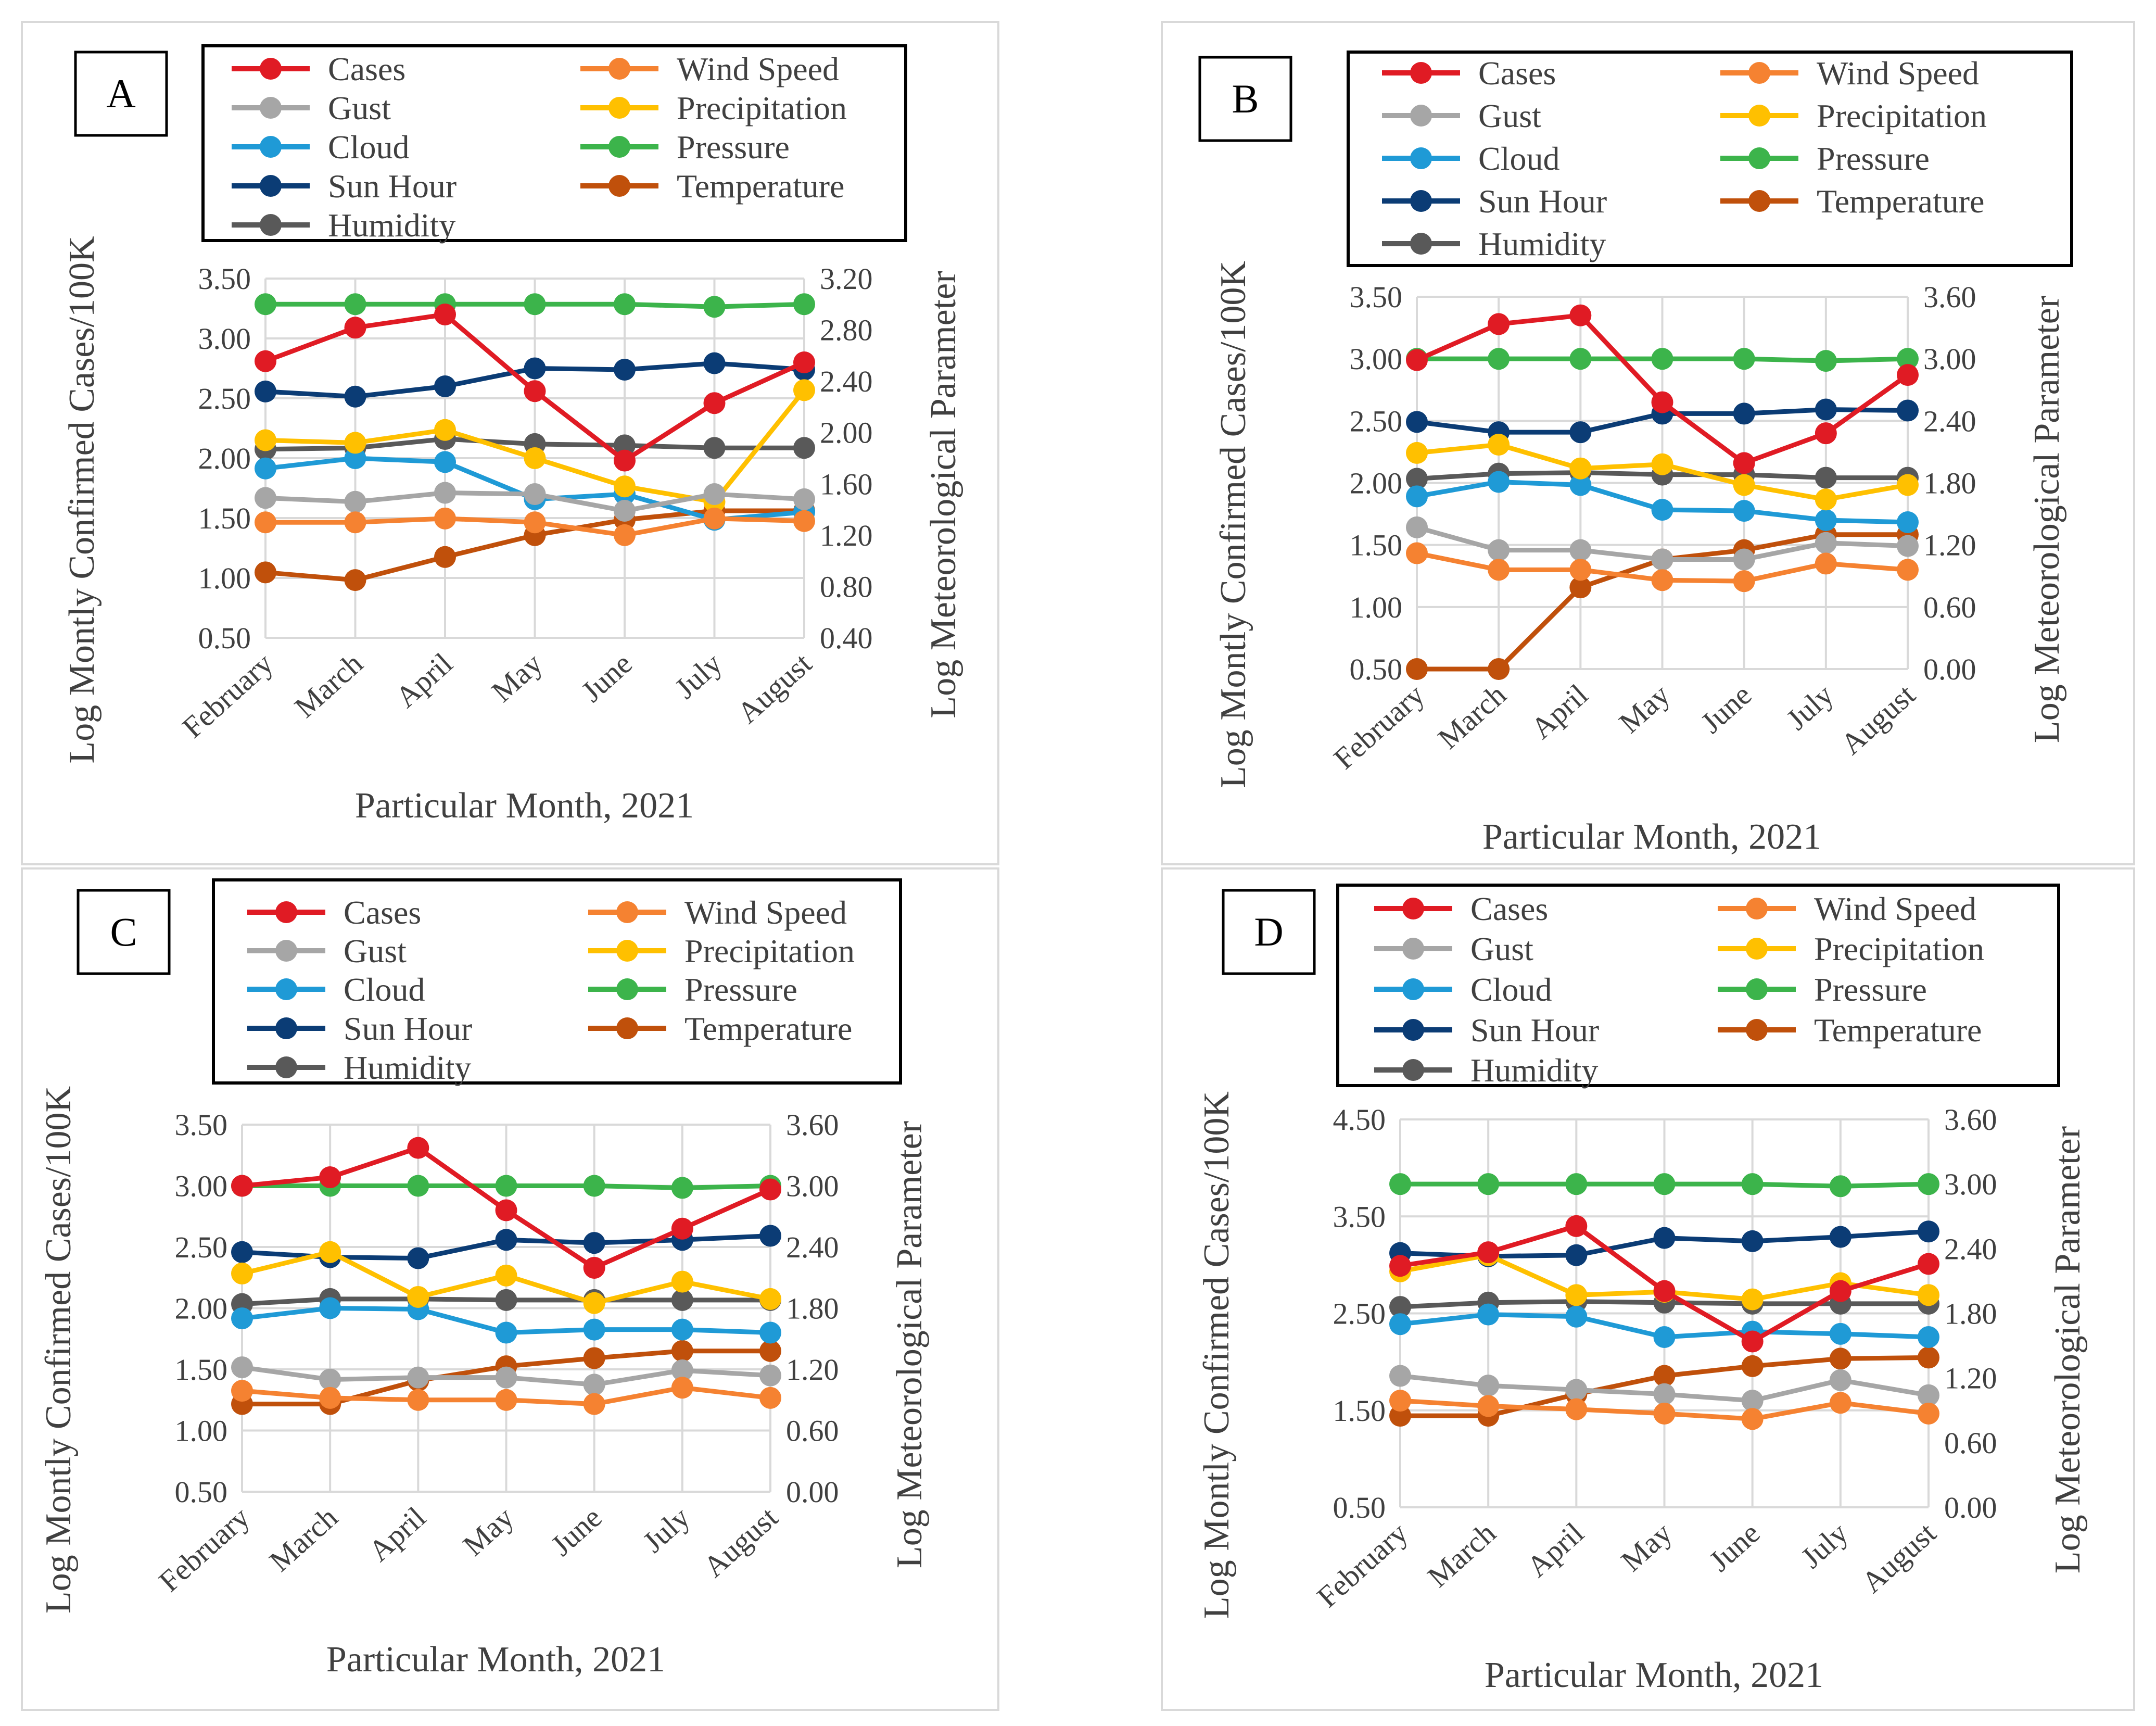  Describe the element at coordinates (1413, 989) in the screenshot. I see `legend-marker-cloud` at that location.